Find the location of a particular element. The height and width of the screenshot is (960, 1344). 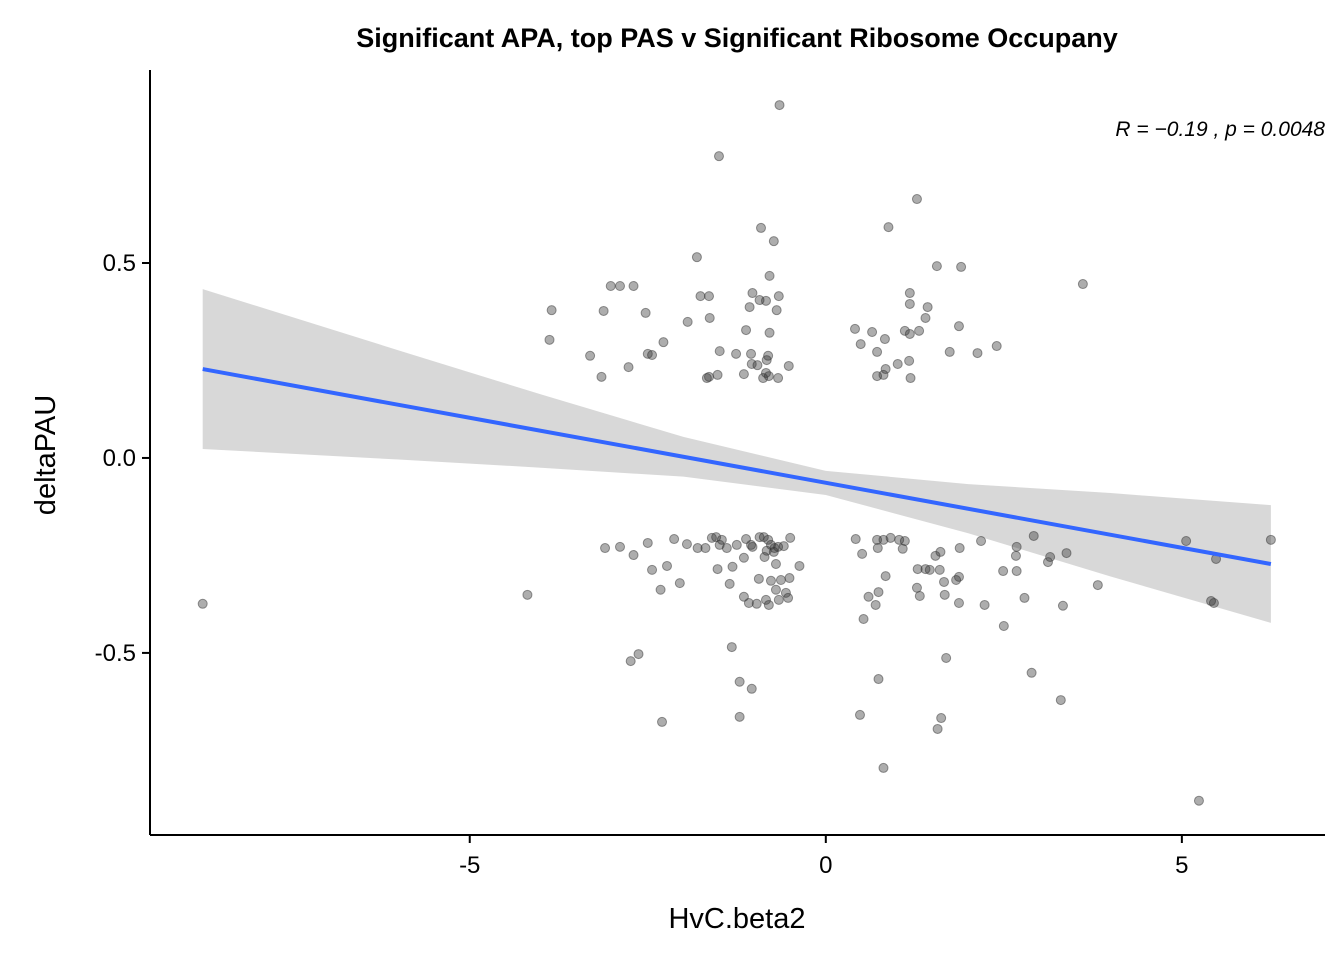

y-tick-label: -0.5 is located at coordinates (115, 653).